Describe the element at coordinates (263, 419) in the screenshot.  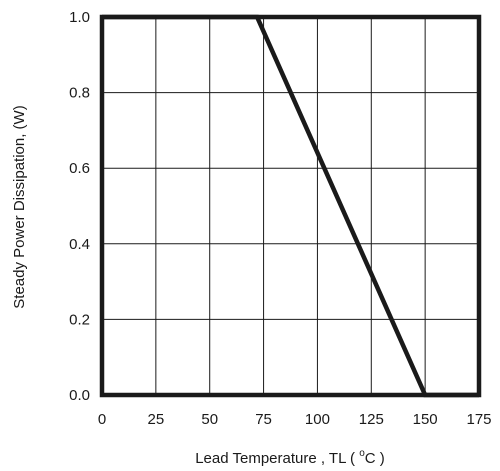
I see `x-tick-label: 75` at that location.